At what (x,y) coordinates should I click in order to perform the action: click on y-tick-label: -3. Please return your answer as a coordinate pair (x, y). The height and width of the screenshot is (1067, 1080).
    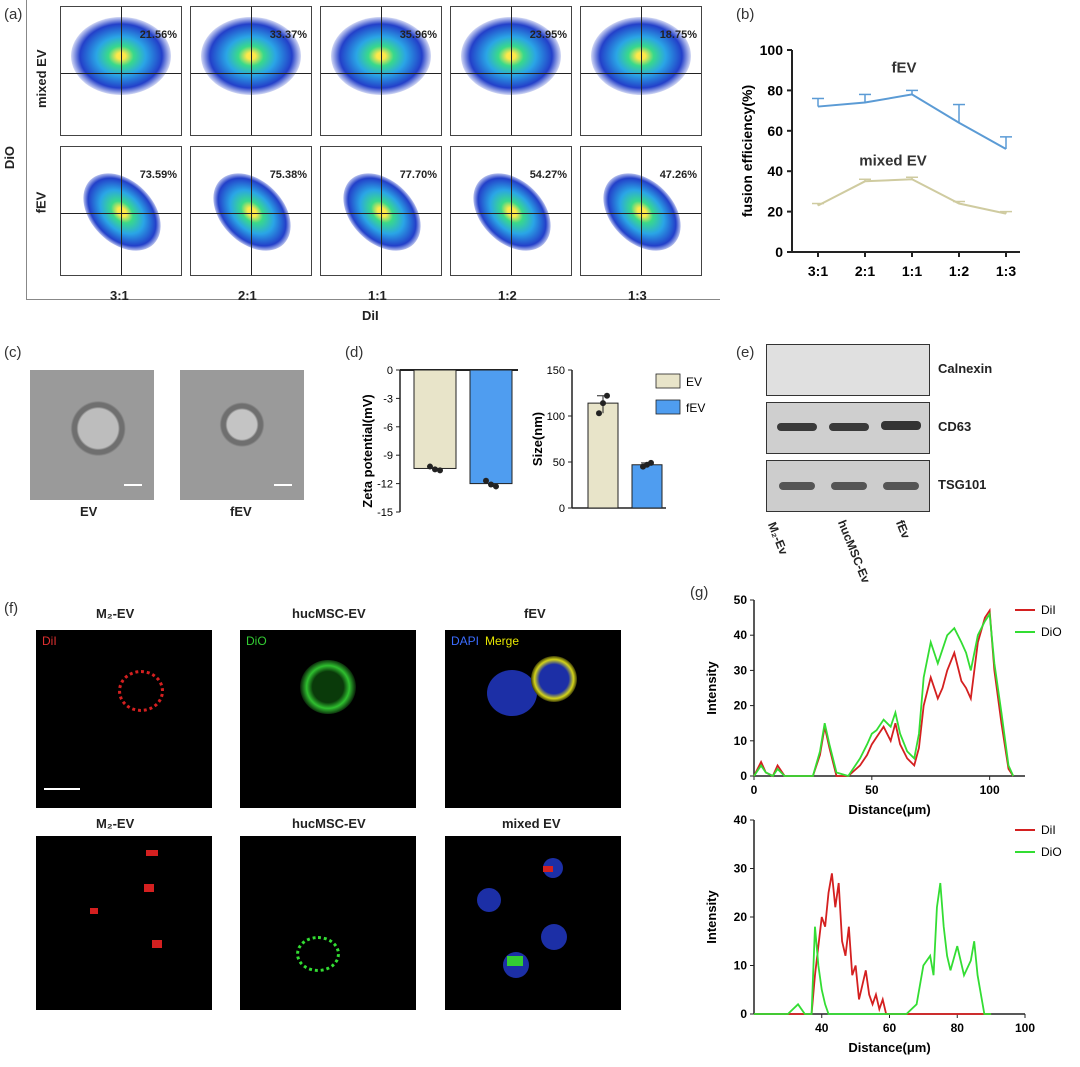
    Looking at the image, I should click on (388, 399).